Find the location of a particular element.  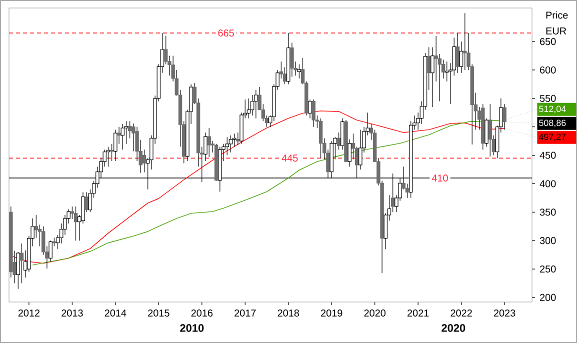

text: 2010 is located at coordinates (192, 328).